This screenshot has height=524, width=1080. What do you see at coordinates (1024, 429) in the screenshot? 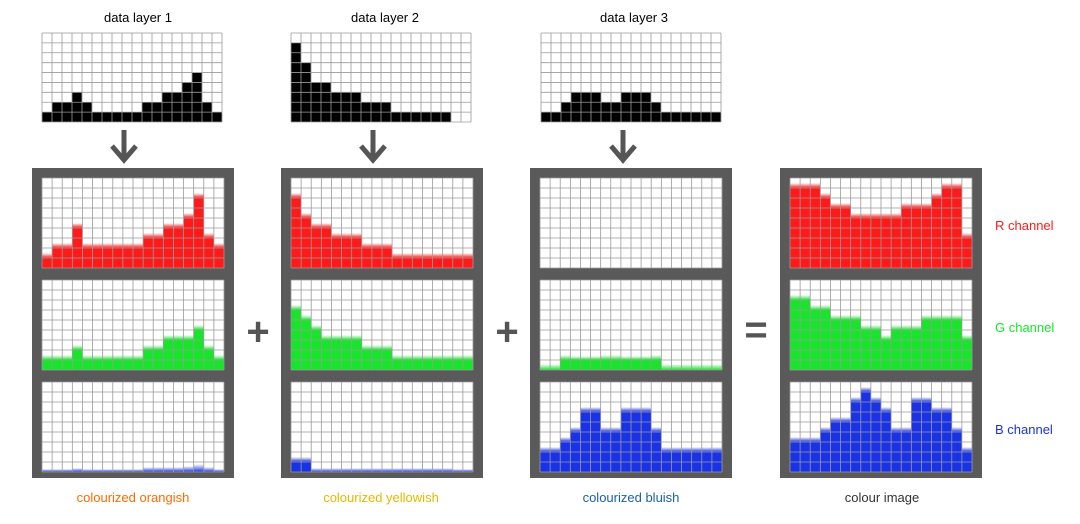
I see `b-channel-label: B channel` at bounding box center [1024, 429].